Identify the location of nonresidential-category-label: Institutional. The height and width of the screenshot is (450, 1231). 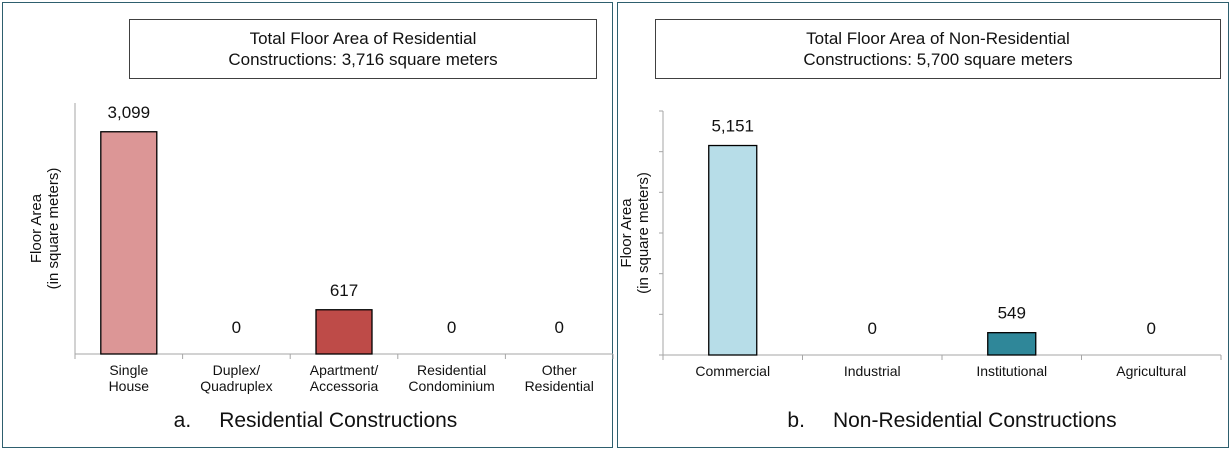
(1011, 371).